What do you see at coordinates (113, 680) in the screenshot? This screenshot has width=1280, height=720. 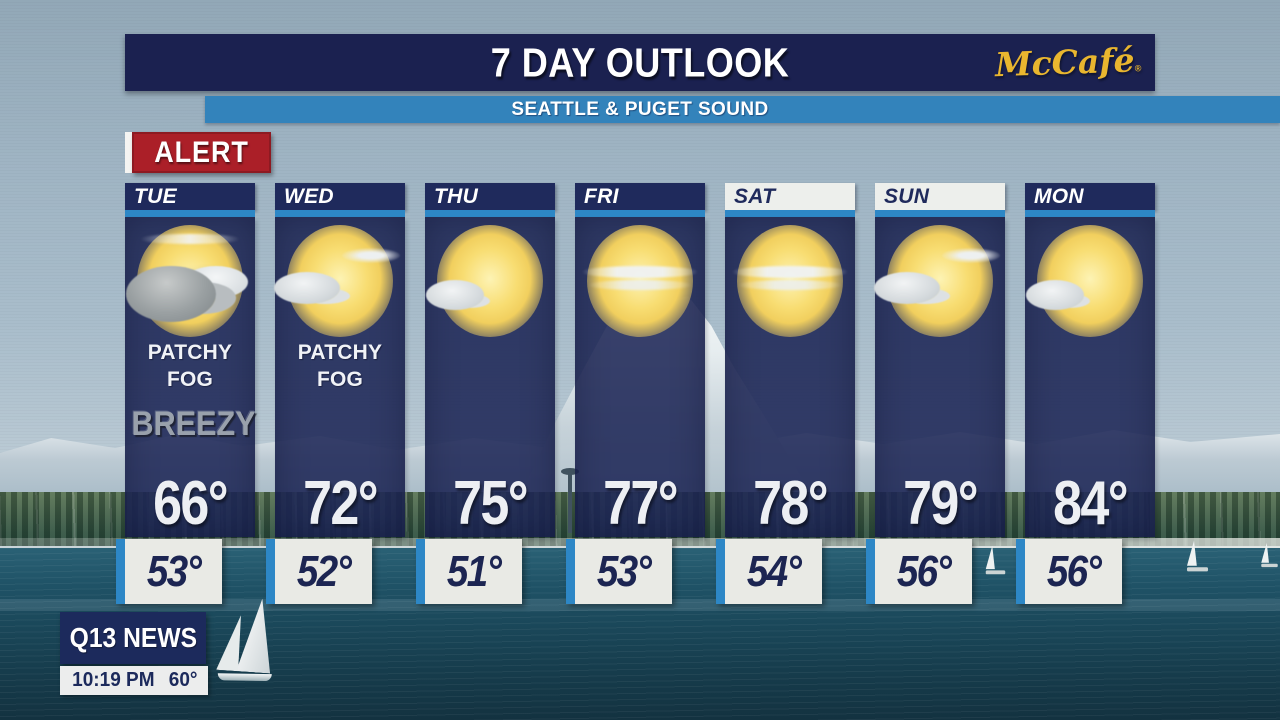 I see `clock-time: 10:19 PM` at bounding box center [113, 680].